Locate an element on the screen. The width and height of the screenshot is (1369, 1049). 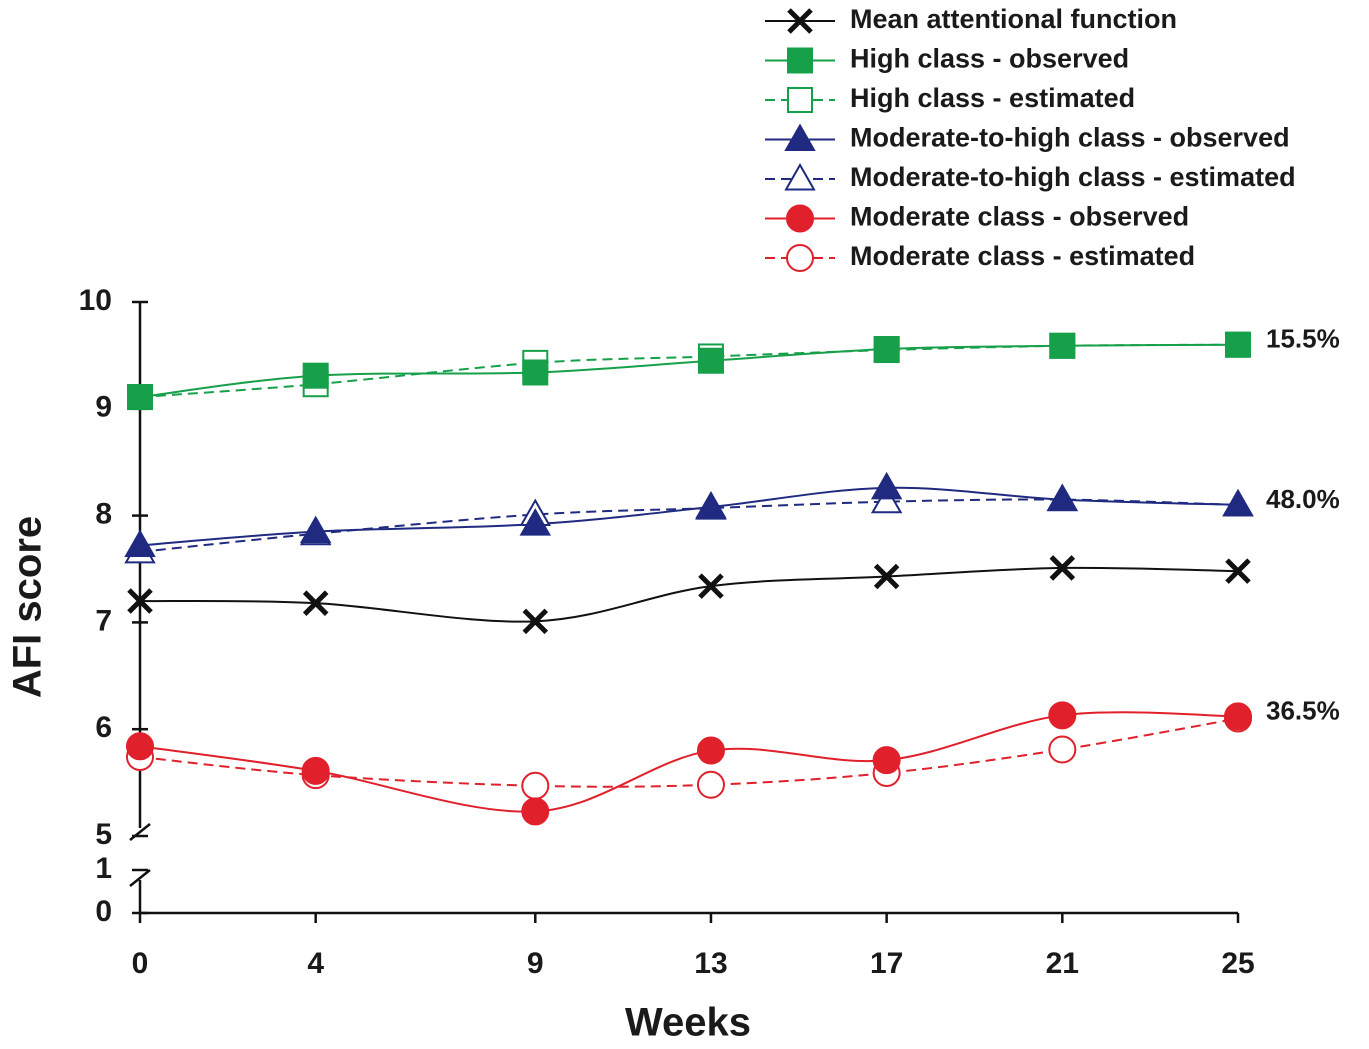
legend-label: High class - observed is located at coordinates (989, 59).